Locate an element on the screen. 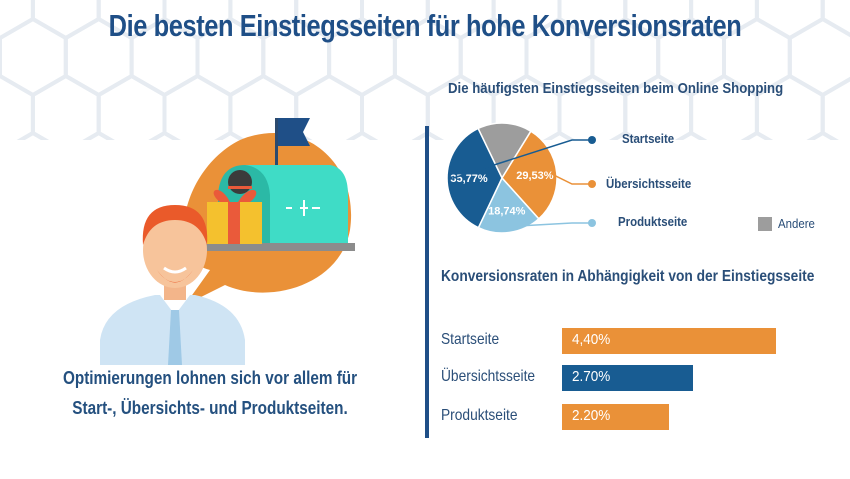  pie-chart: 29,53% 18,74% 35,77% is located at coordinates (521, 178).